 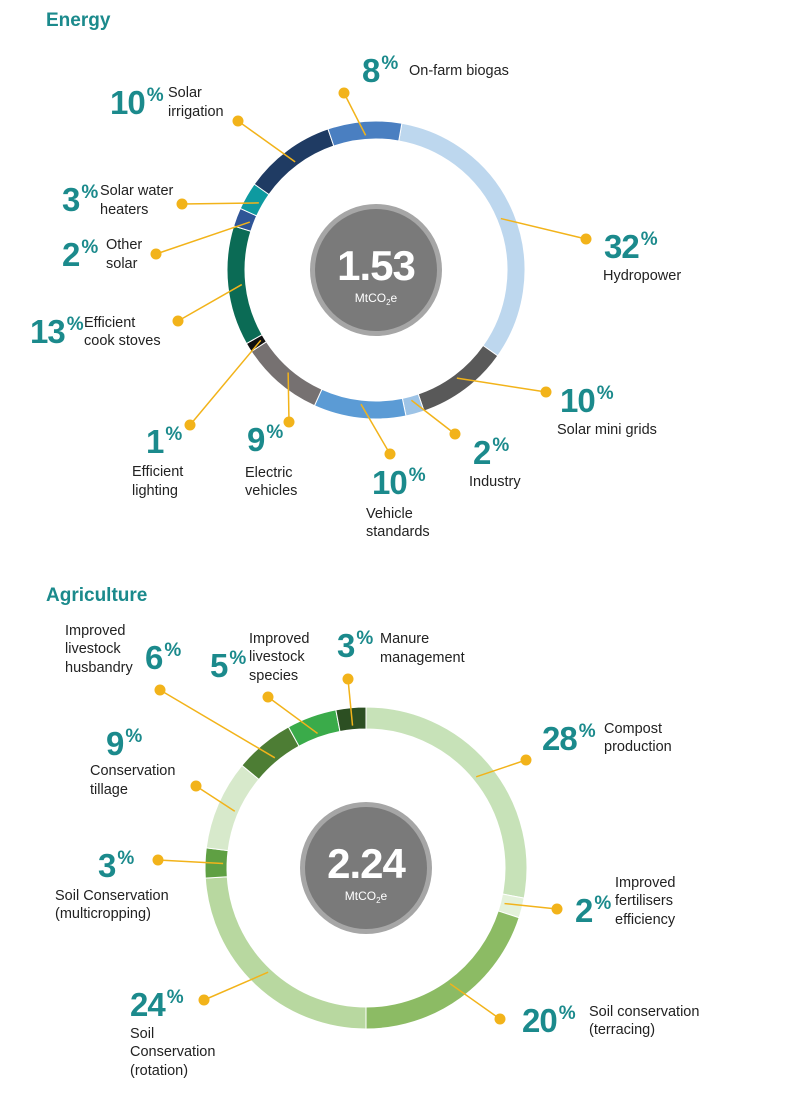 What do you see at coordinates (57, 331) in the screenshot?
I see `slice-percent: 13%` at bounding box center [57, 331].